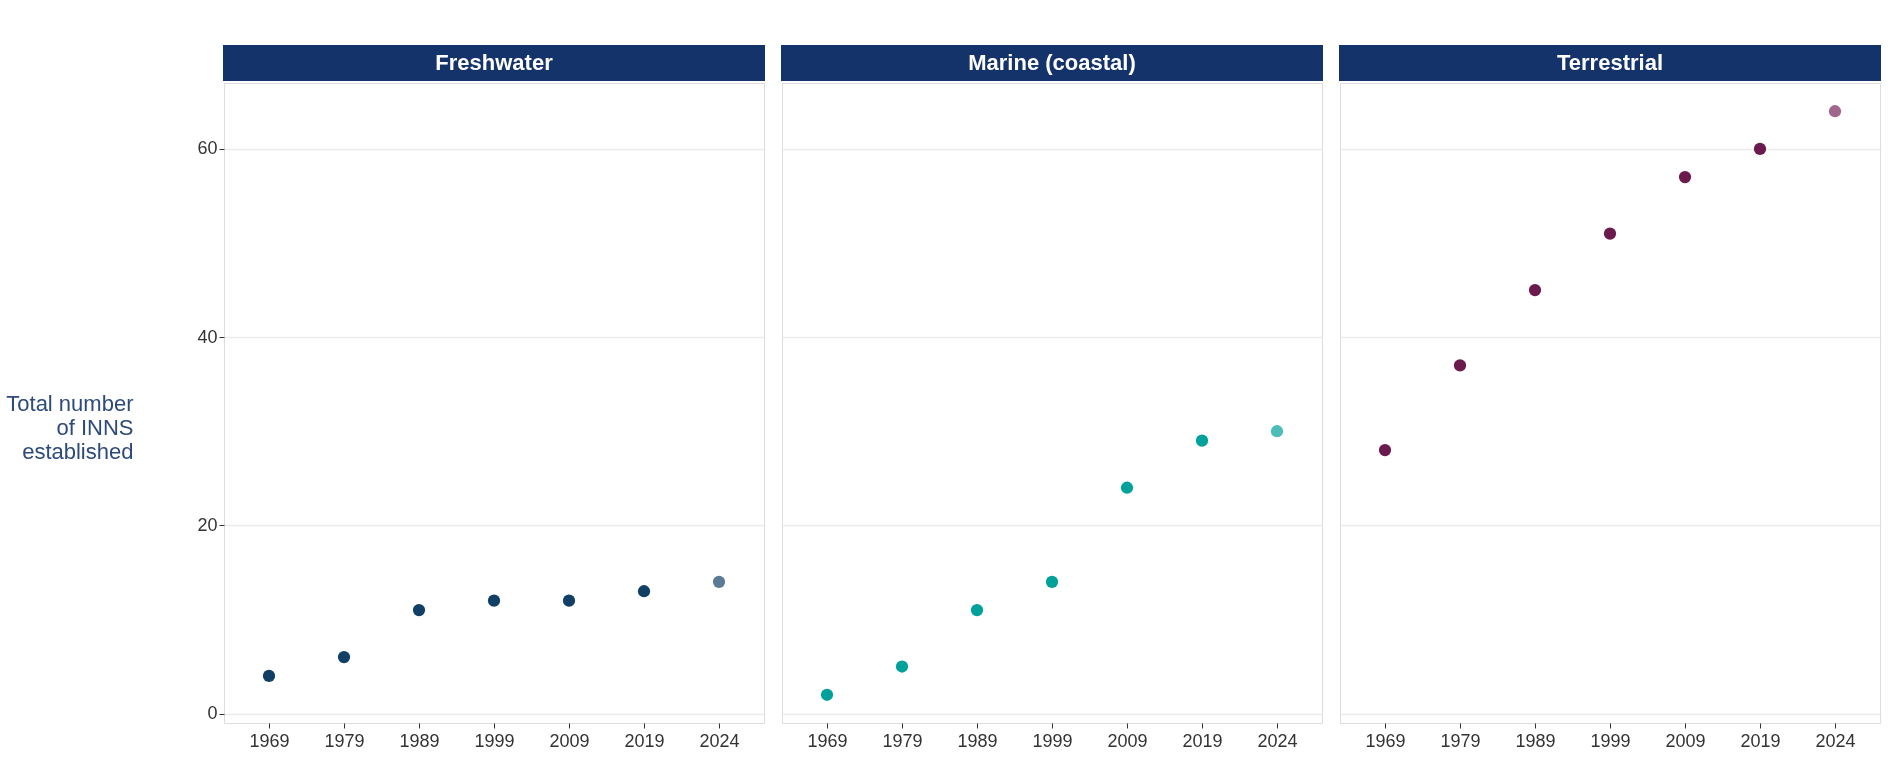  I want to click on chart-title: Terrestrial, so click(1610, 62).